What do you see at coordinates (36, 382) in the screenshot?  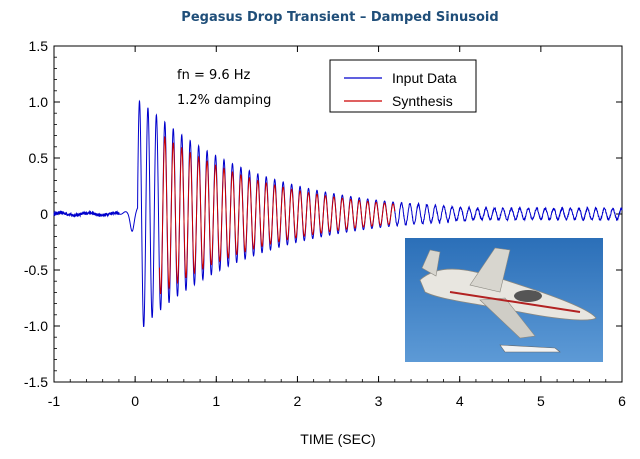 I see `y-tick-label: -1.5` at bounding box center [36, 382].